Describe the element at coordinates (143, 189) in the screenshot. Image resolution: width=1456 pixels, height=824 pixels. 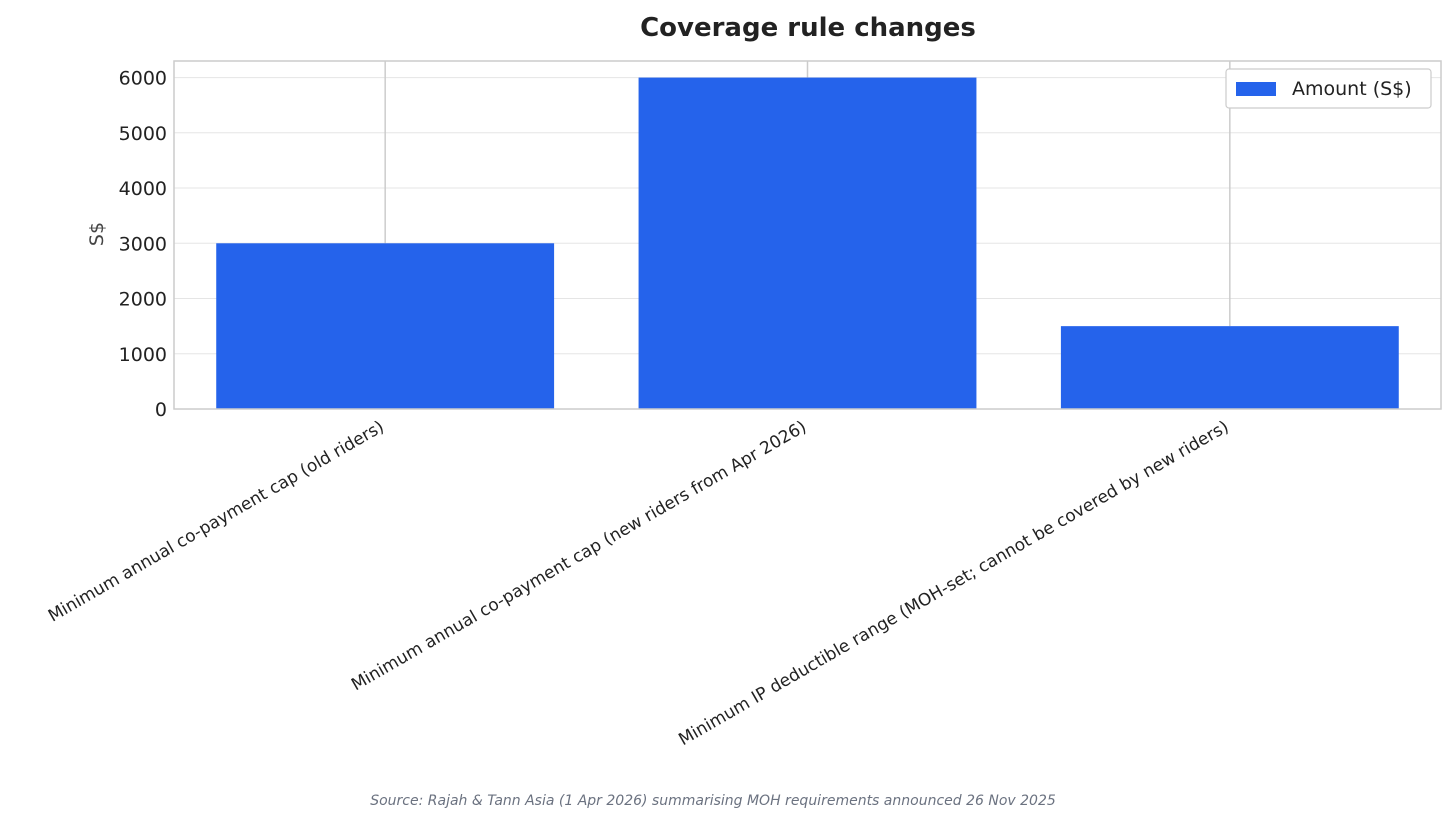
I see `y-tick-label: 4000` at that location.